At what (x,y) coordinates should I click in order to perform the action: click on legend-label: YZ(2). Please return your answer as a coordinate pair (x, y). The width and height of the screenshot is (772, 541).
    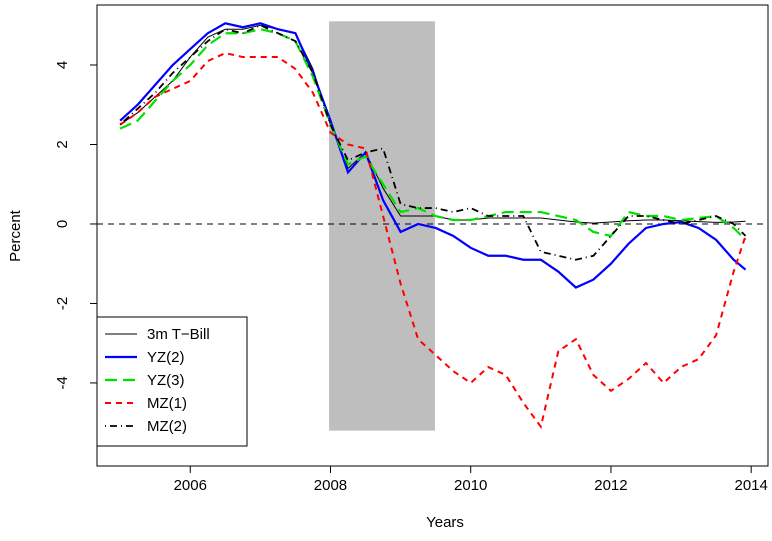
    Looking at the image, I should click on (166, 357).